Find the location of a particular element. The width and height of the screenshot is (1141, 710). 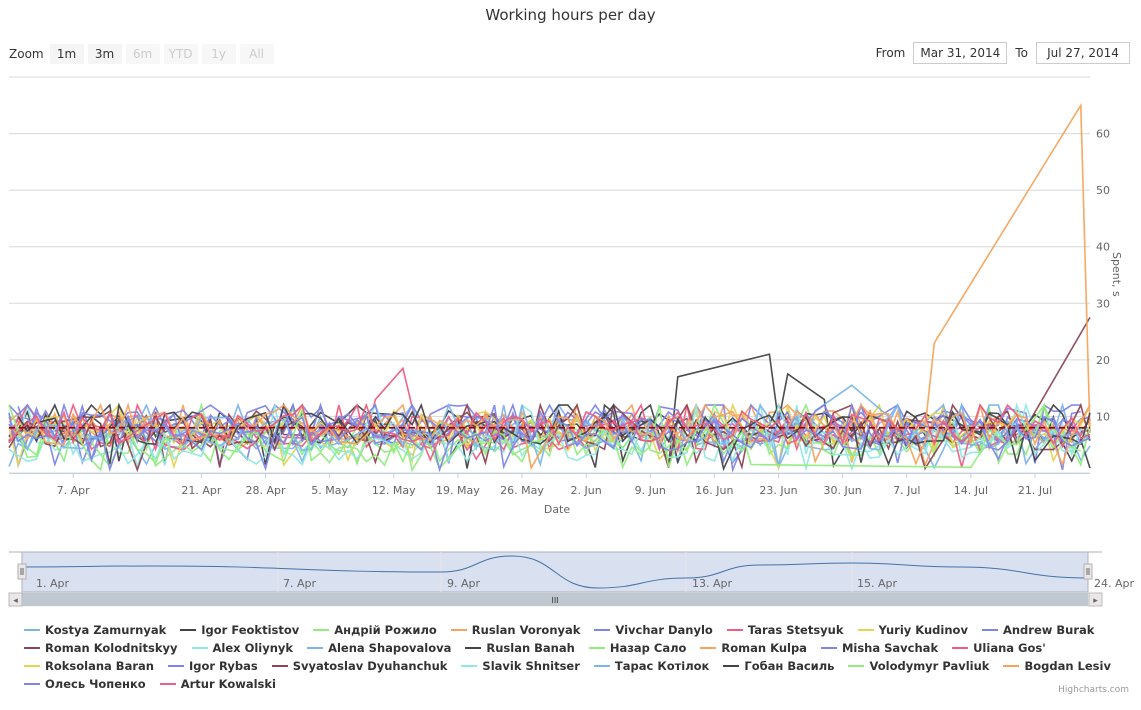

legend-label: Roksolana Baran is located at coordinates (99, 666).